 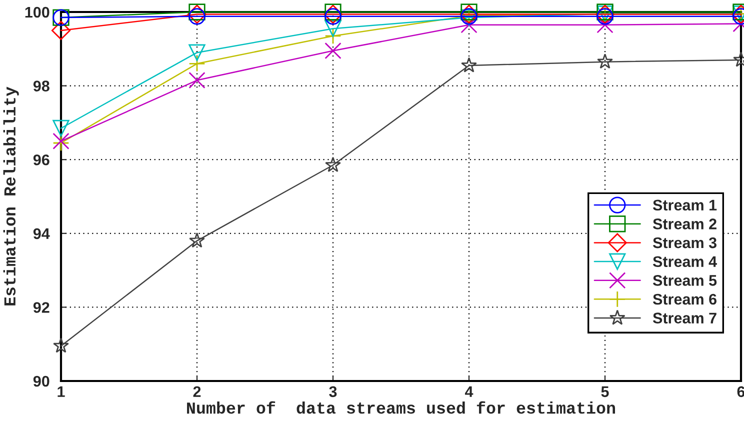 I want to click on y-tick-label: 100, so click(x=37, y=12).